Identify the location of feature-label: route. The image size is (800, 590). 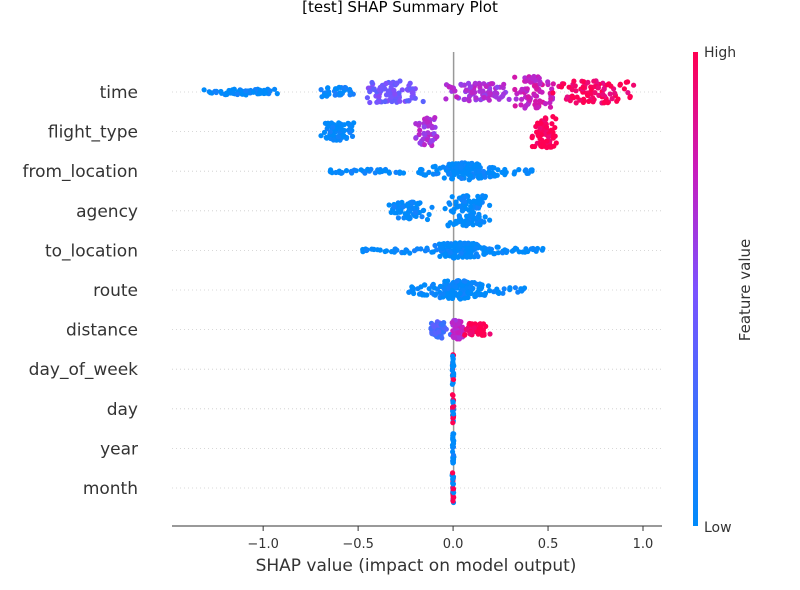
(115, 291).